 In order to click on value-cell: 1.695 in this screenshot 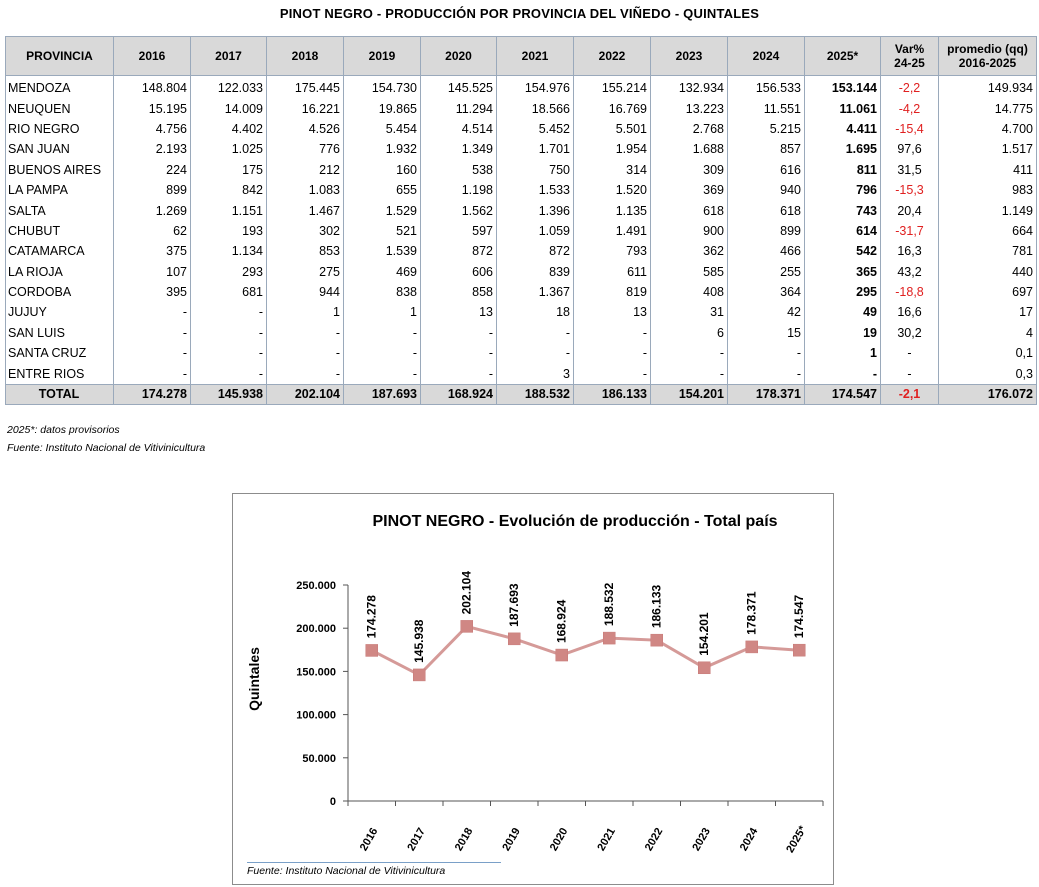, I will do `click(842, 149)`.